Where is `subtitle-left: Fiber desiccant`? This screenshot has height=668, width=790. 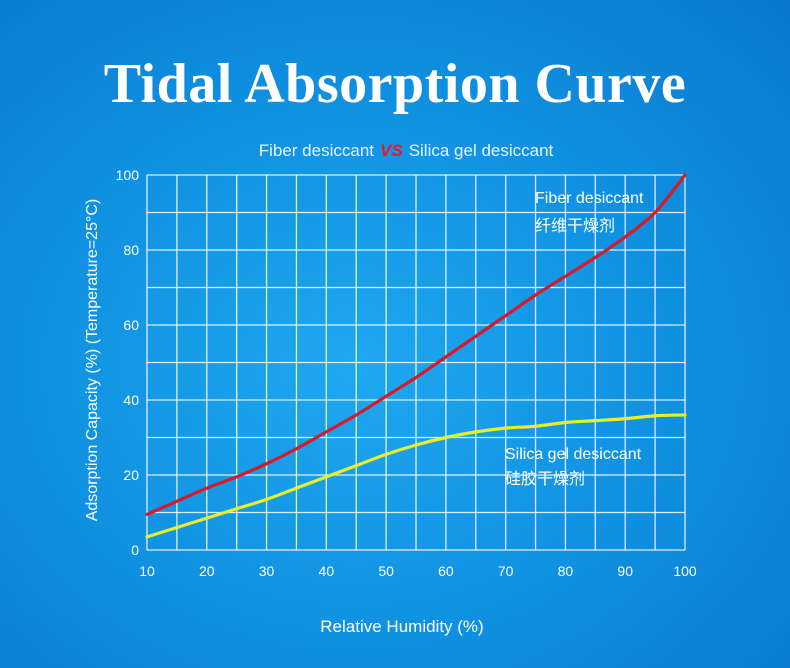 subtitle-left: Fiber desiccant is located at coordinates (316, 150).